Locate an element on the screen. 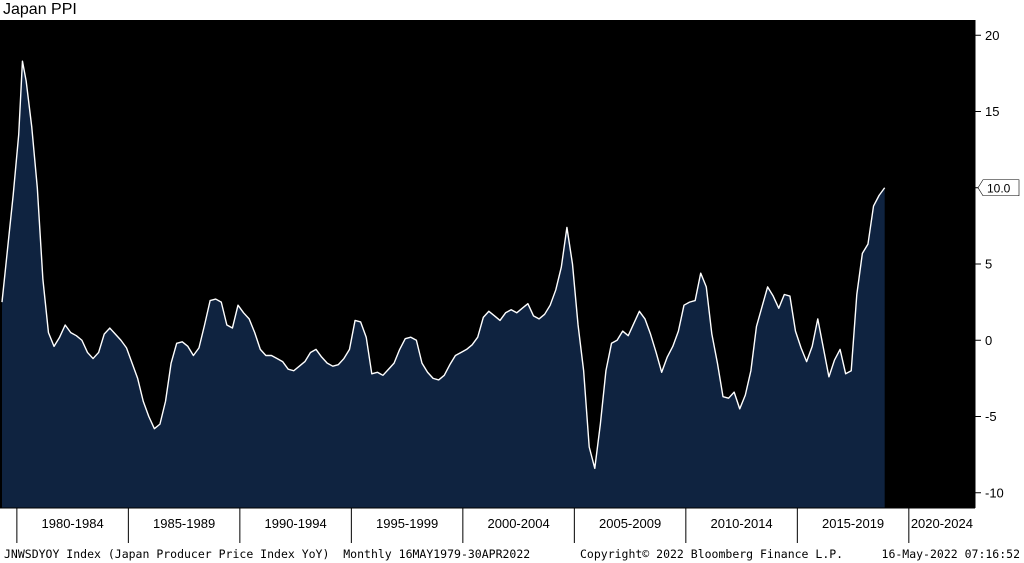  footer-timestamp: 16-May-2022 07:16:52 is located at coordinates (950, 554).